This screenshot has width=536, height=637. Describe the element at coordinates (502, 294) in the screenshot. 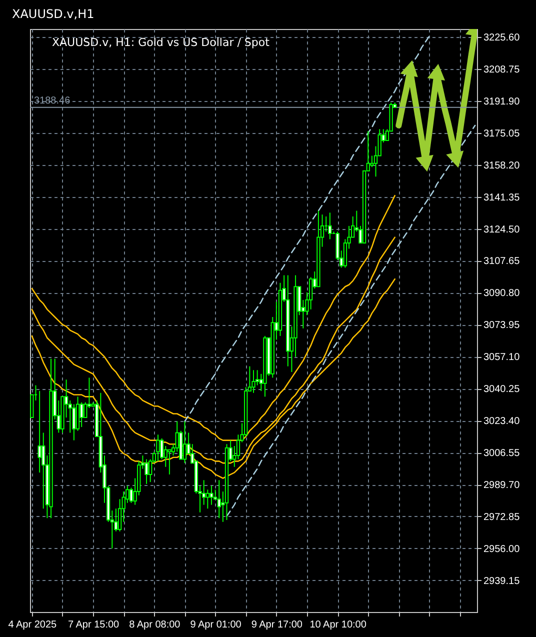

I see `y-tick-label: 3090.80` at that location.